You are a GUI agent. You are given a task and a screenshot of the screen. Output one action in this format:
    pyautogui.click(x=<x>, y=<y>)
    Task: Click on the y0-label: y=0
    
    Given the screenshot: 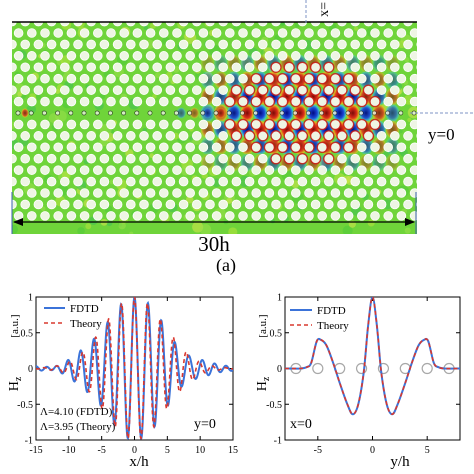 What is the action you would take?
    pyautogui.click(x=441, y=134)
    